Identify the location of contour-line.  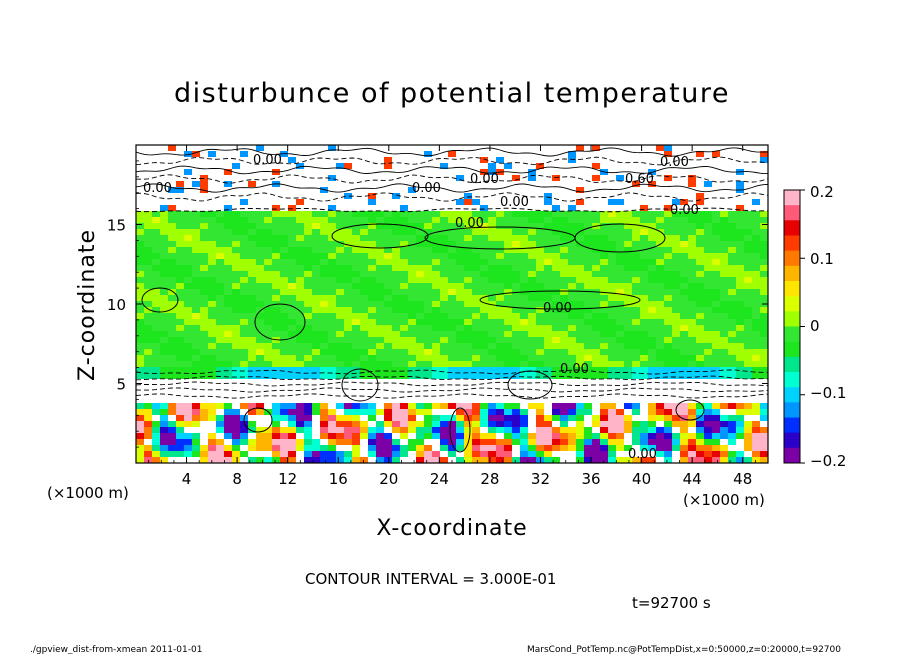
(690, 410).